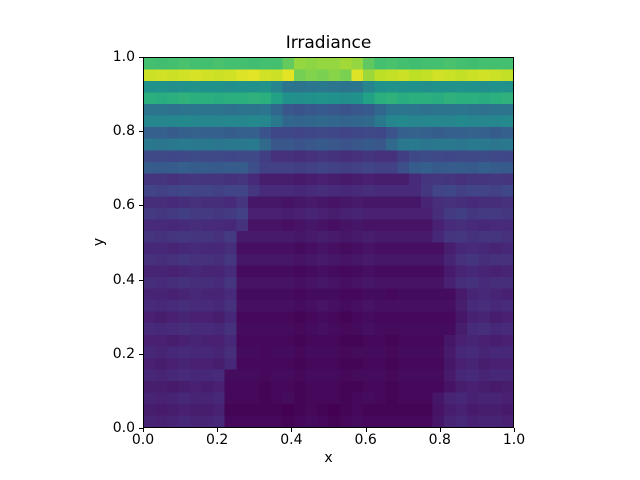  I want to click on x-tick-label: 0.4, so click(291, 440).